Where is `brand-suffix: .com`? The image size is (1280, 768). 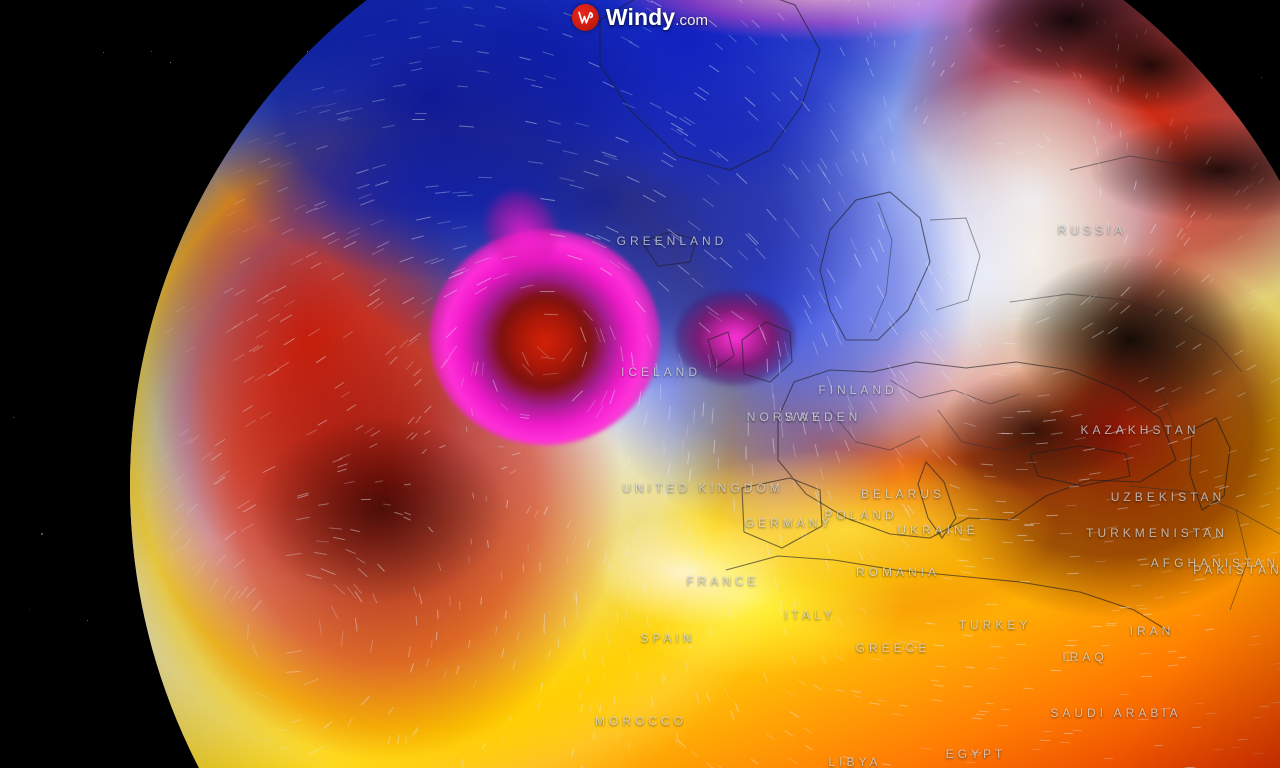 brand-suffix: .com is located at coordinates (692, 20).